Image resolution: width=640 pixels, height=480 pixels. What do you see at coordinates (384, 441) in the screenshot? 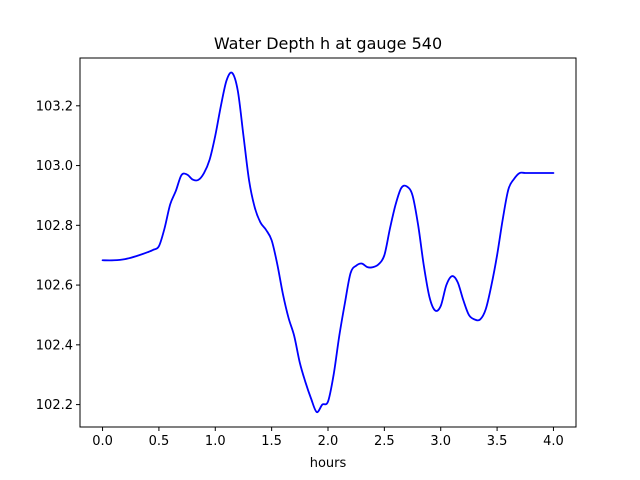
I see `x-tick-label: 2.5` at bounding box center [384, 441].